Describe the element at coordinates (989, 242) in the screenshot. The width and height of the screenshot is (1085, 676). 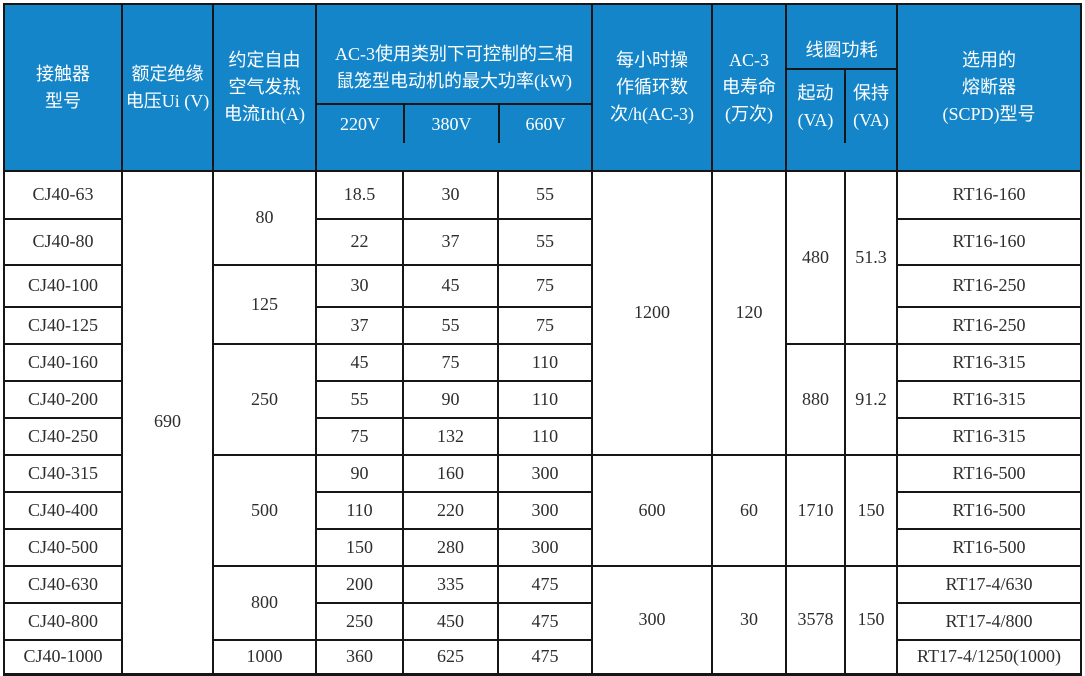
I see `cell-fuse: RT16-160` at that location.